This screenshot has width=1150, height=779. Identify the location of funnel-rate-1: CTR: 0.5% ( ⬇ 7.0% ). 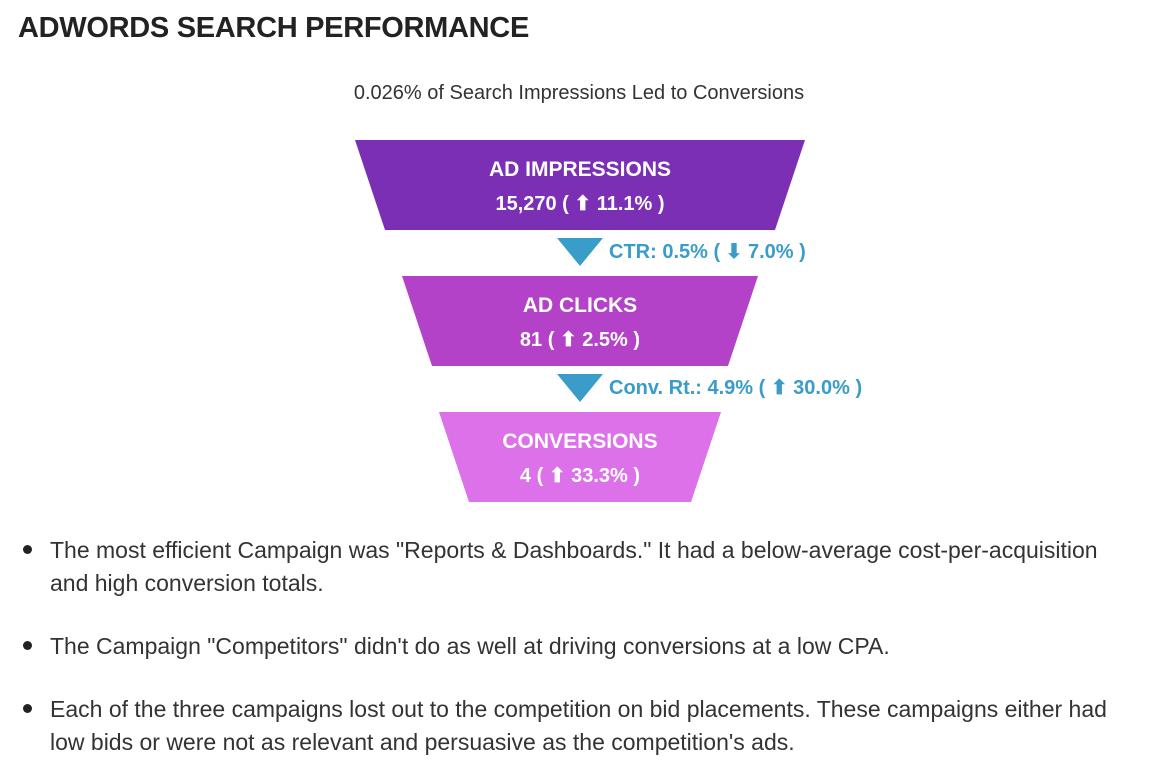
(681, 252).